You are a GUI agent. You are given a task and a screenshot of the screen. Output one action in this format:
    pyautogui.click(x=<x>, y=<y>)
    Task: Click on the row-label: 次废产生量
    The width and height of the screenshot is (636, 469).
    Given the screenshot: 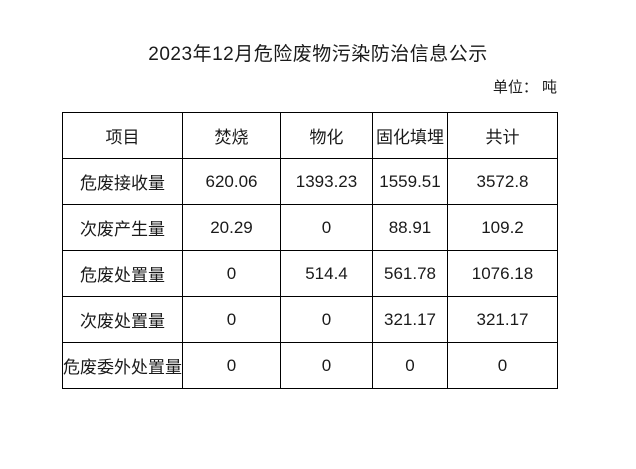 What is the action you would take?
    pyautogui.click(x=122, y=227)
    